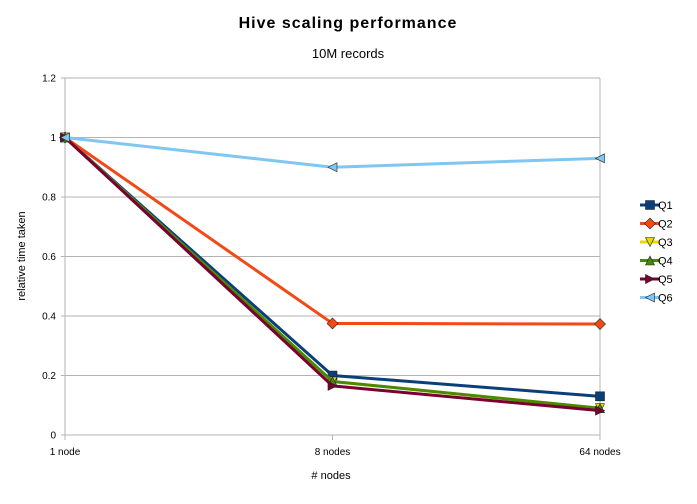 Image resolution: width=697 pixels, height=504 pixels. What do you see at coordinates (599, 452) in the screenshot?
I see `x-tick-label: 64 nodes` at bounding box center [599, 452].